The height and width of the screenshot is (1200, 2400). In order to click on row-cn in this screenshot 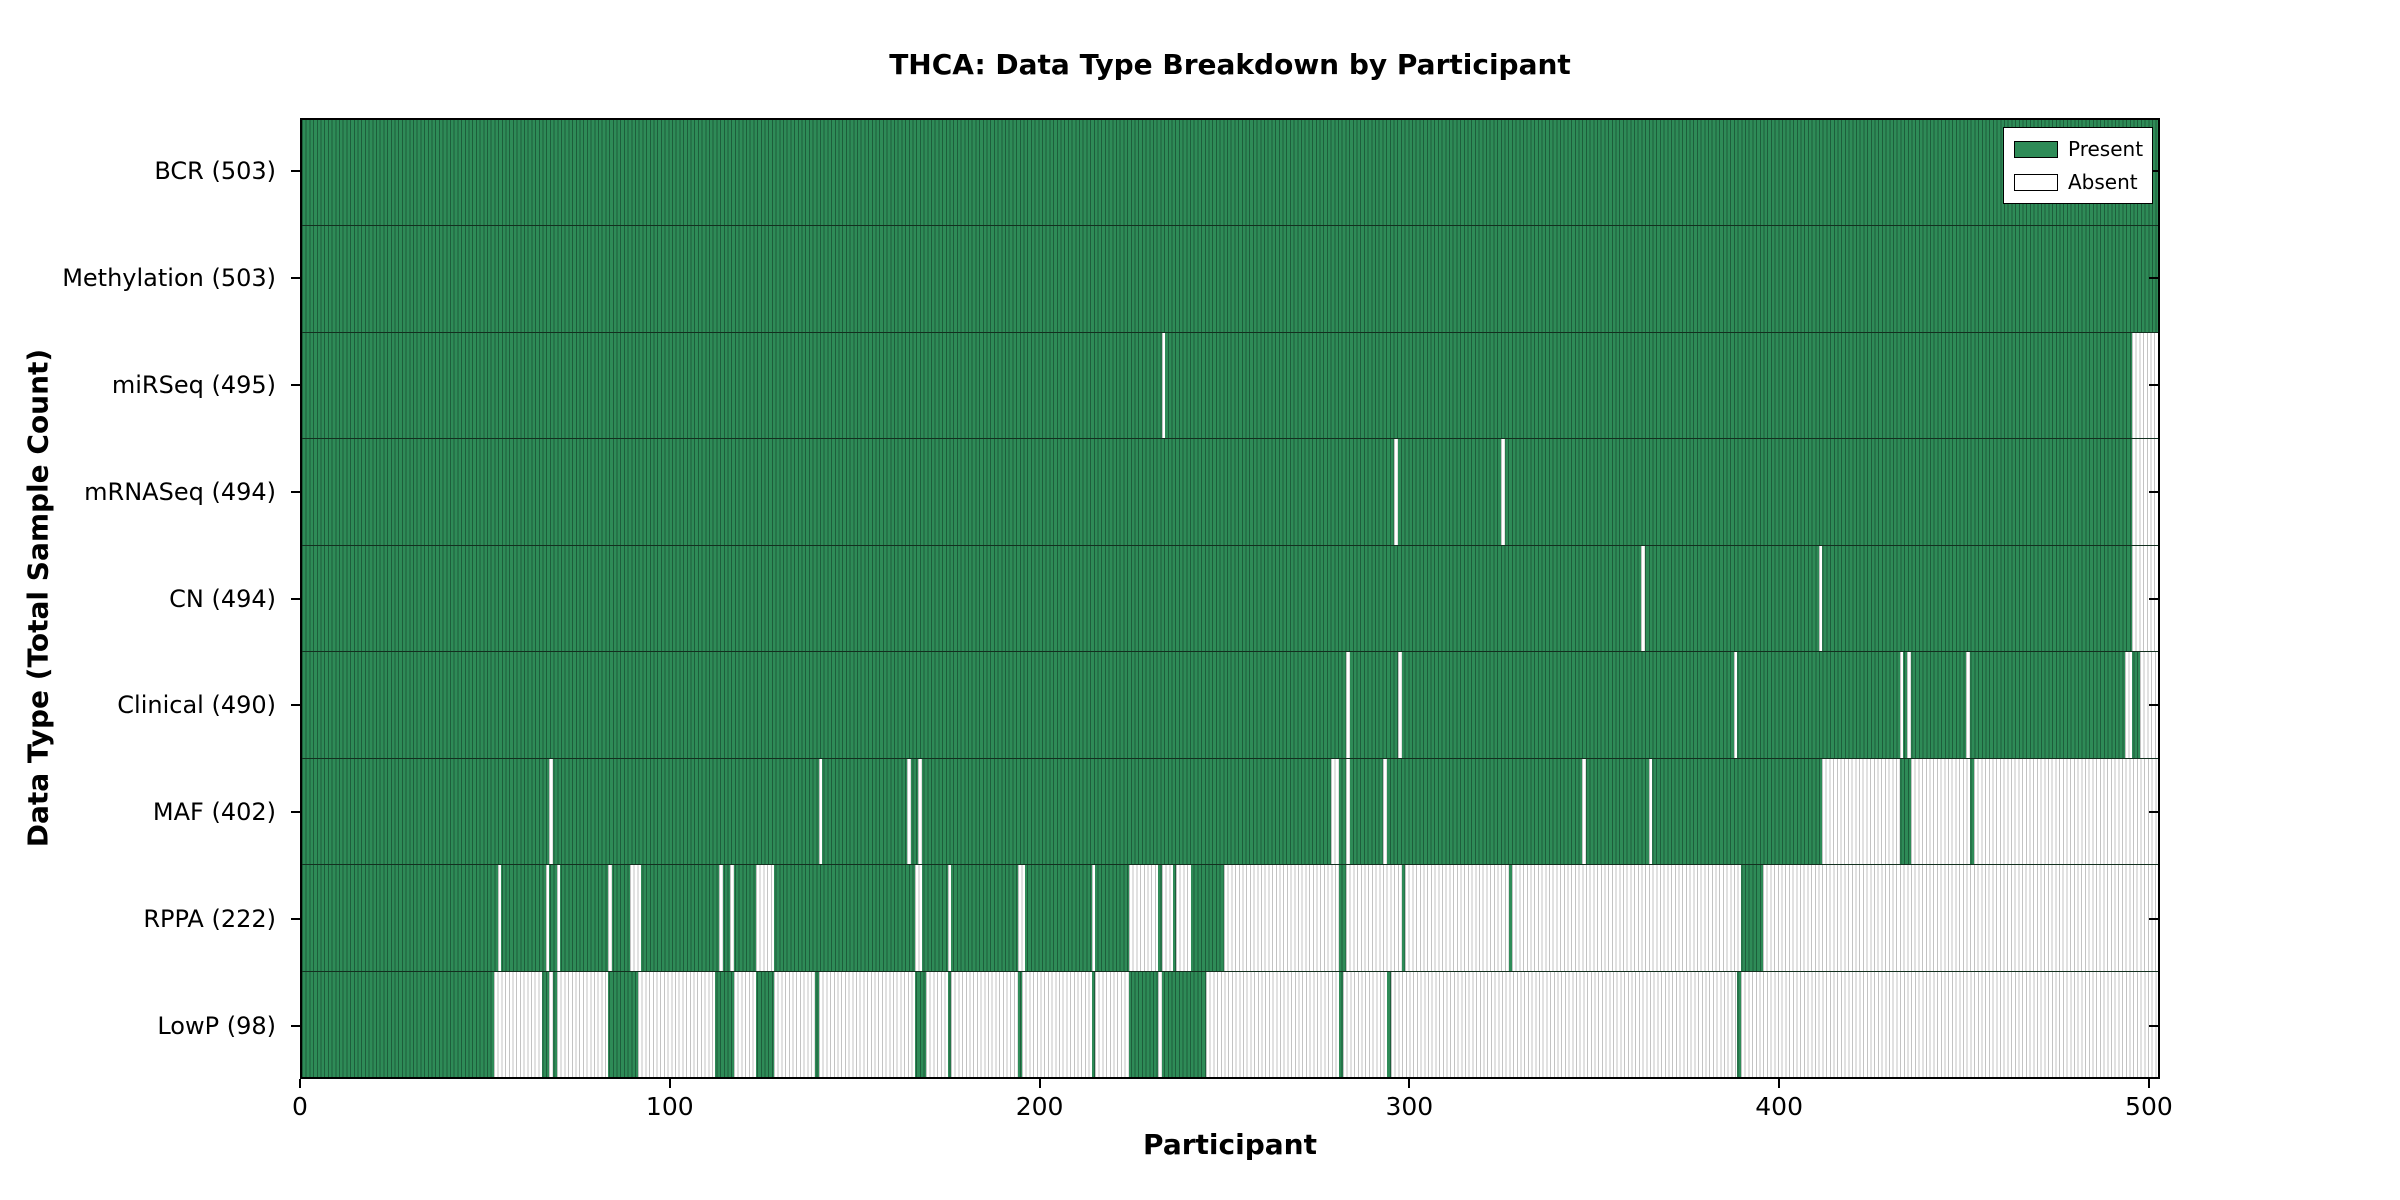, I will do `click(1230, 598)`.